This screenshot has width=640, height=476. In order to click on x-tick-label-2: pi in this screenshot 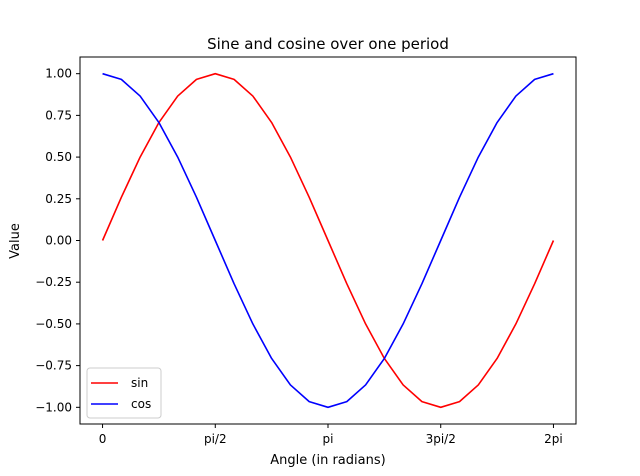, I will do `click(328, 439)`.